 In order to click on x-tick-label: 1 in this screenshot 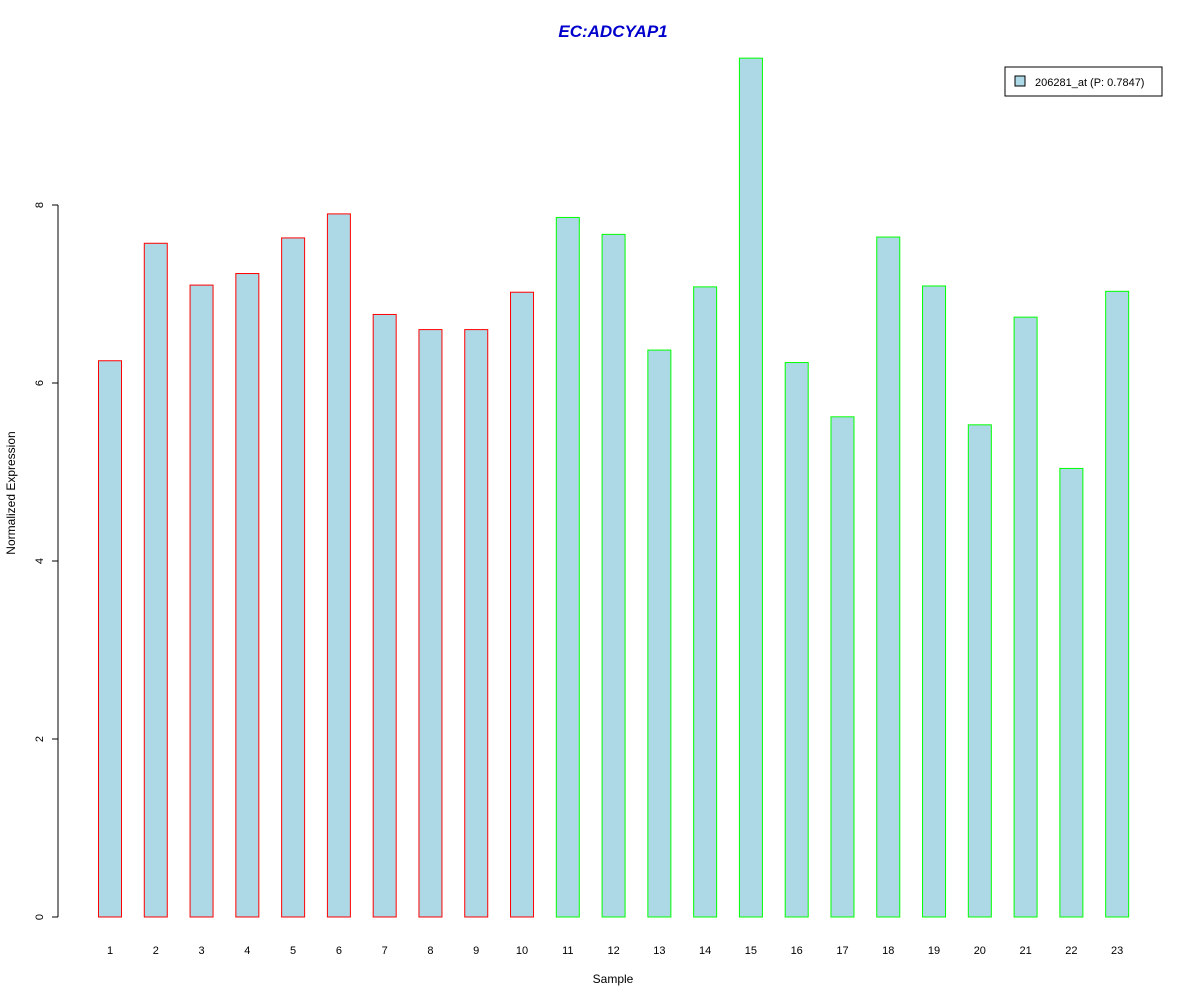, I will do `click(110, 951)`.